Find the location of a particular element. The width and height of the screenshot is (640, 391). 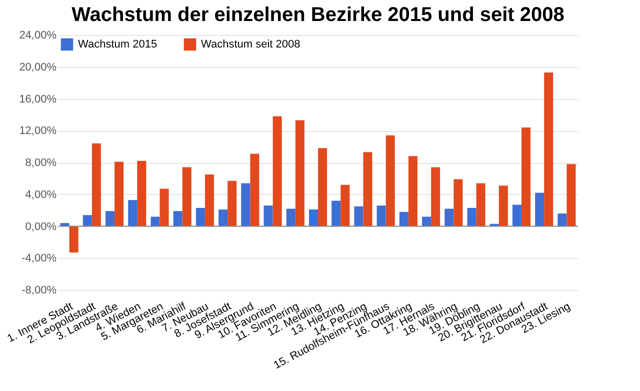

chart-title: Wachstum der einzelnen Bezirke 2015 und seit 2008 is located at coordinates (318, 15).